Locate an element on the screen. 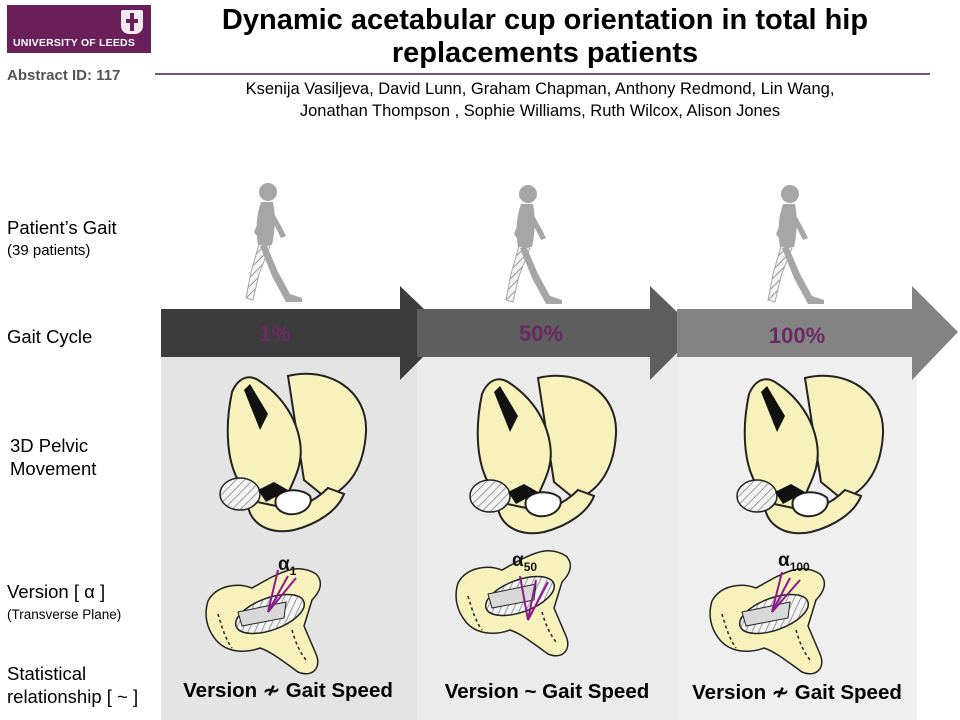  label-patients-gait-main: Patient’s Gait is located at coordinates (62, 227).